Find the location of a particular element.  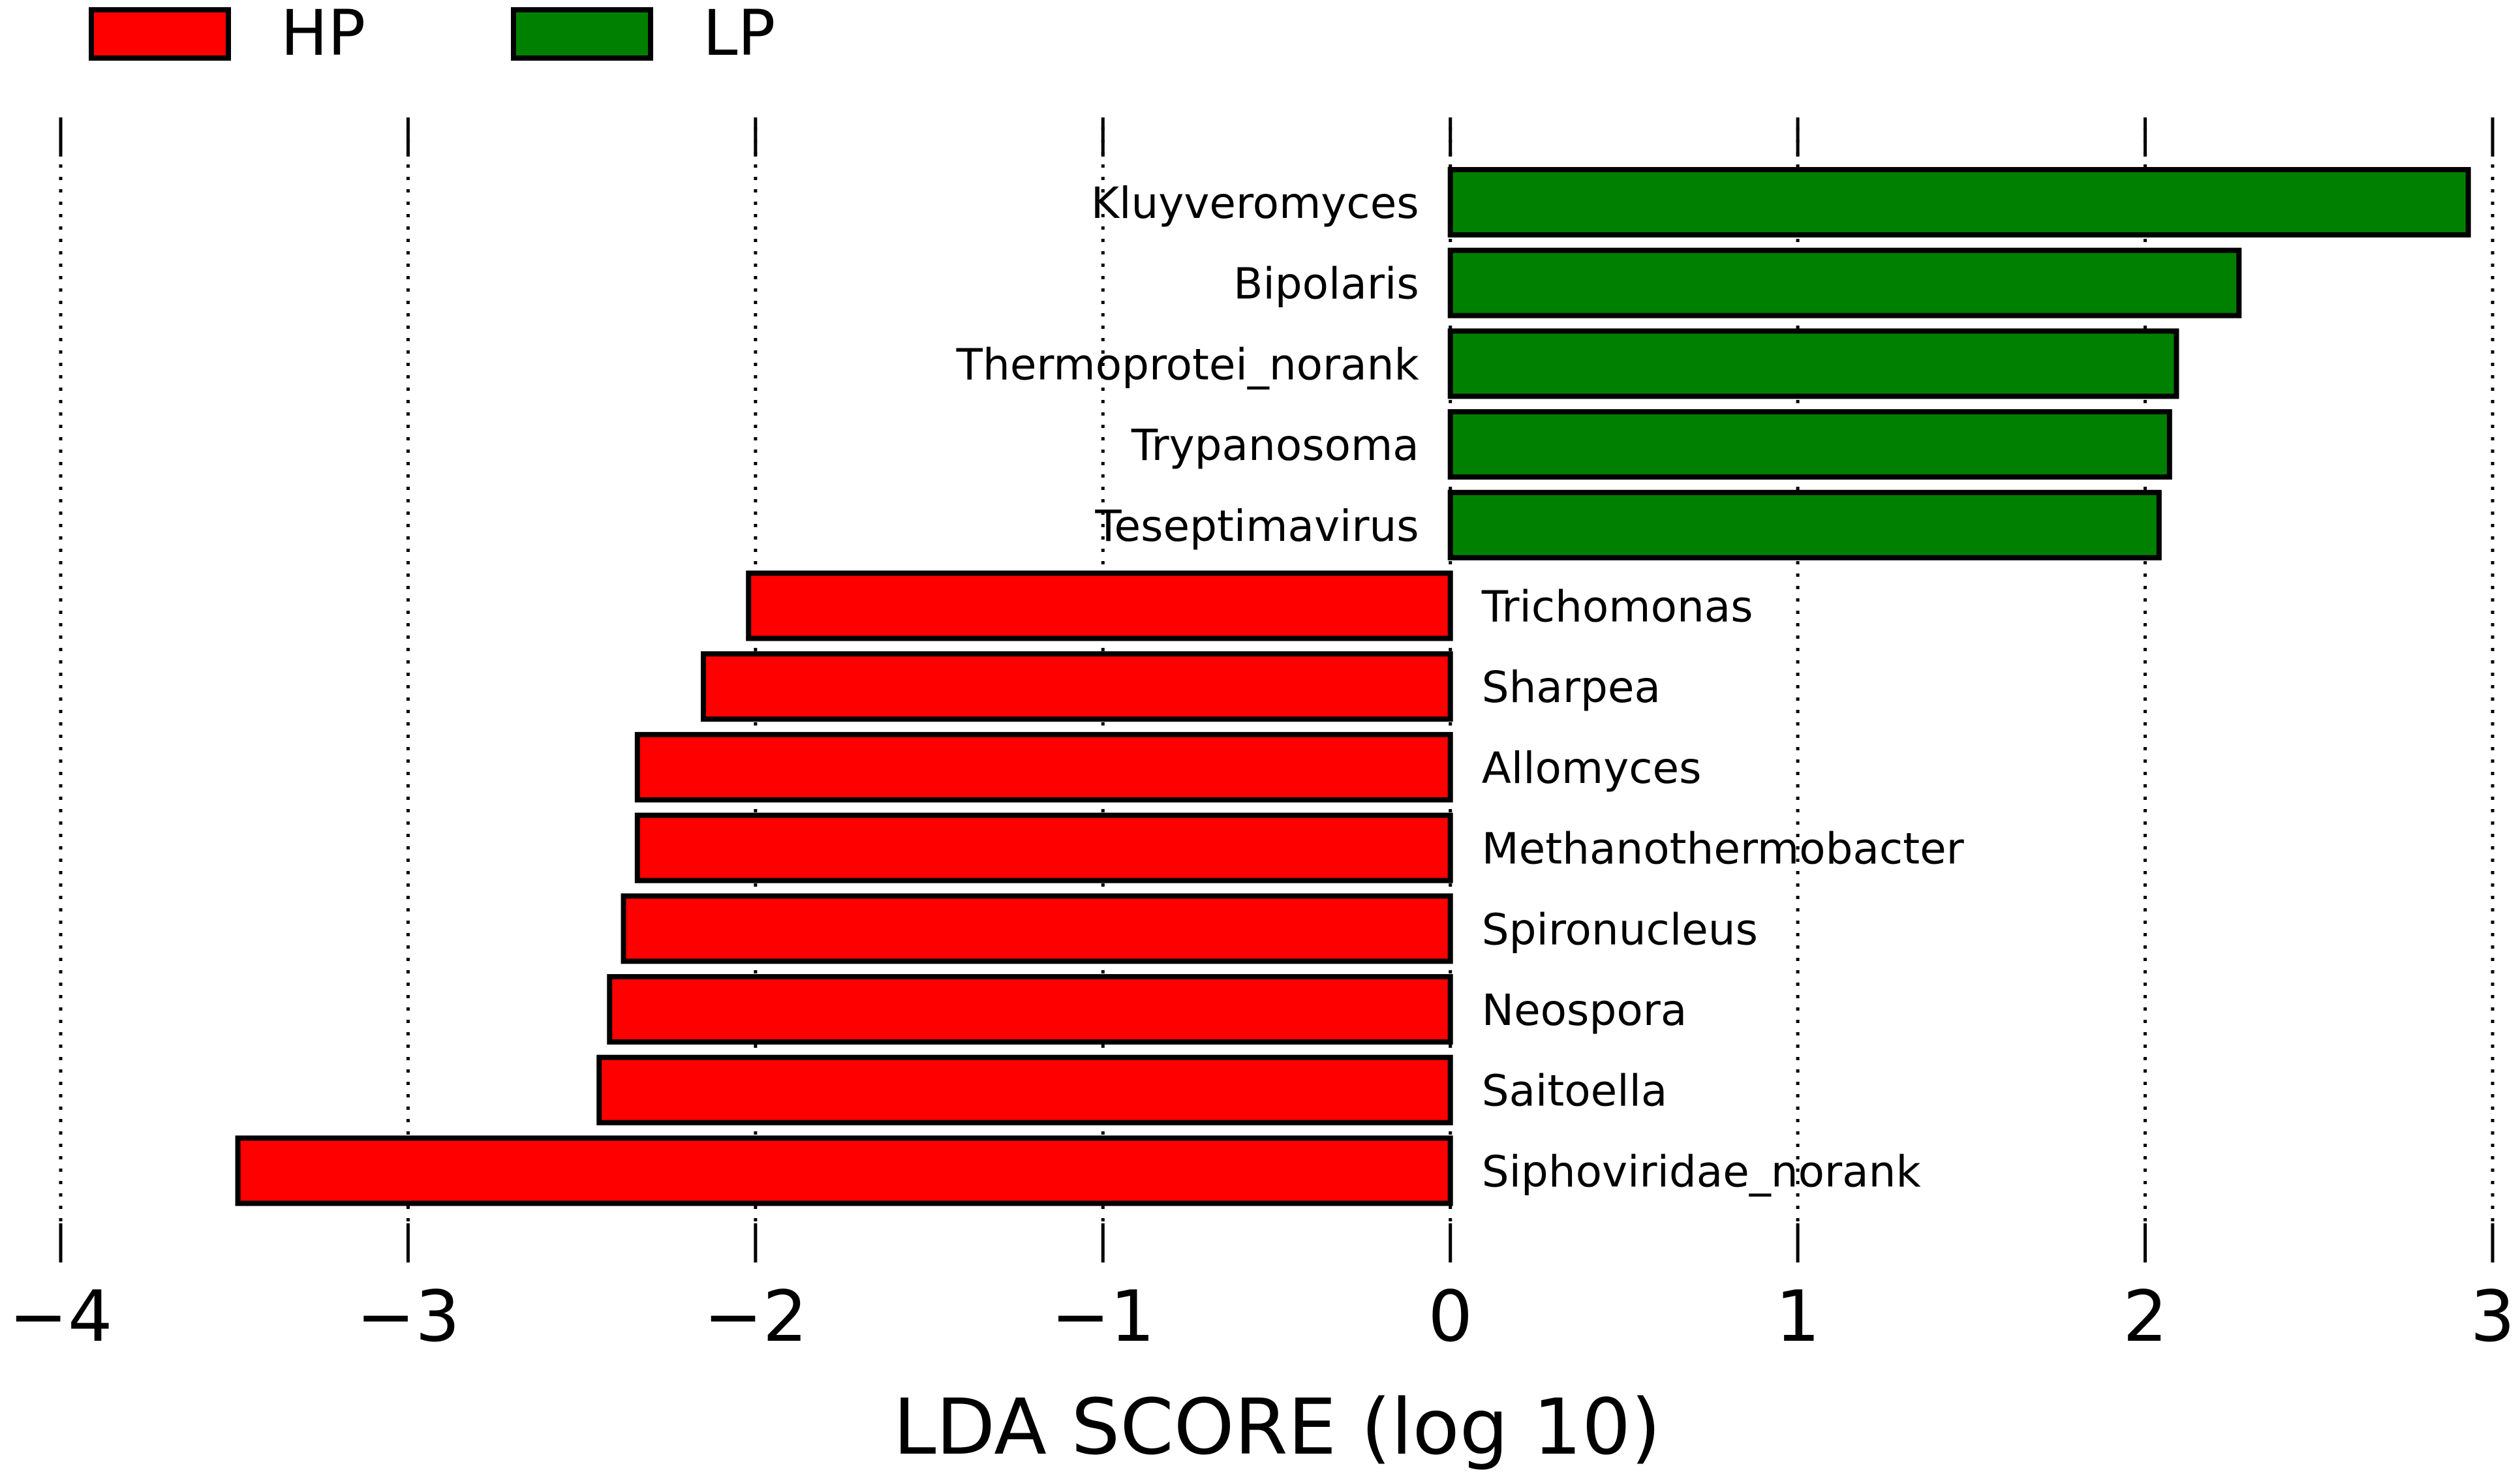

bar-bipolaris is located at coordinates (1844, 282).